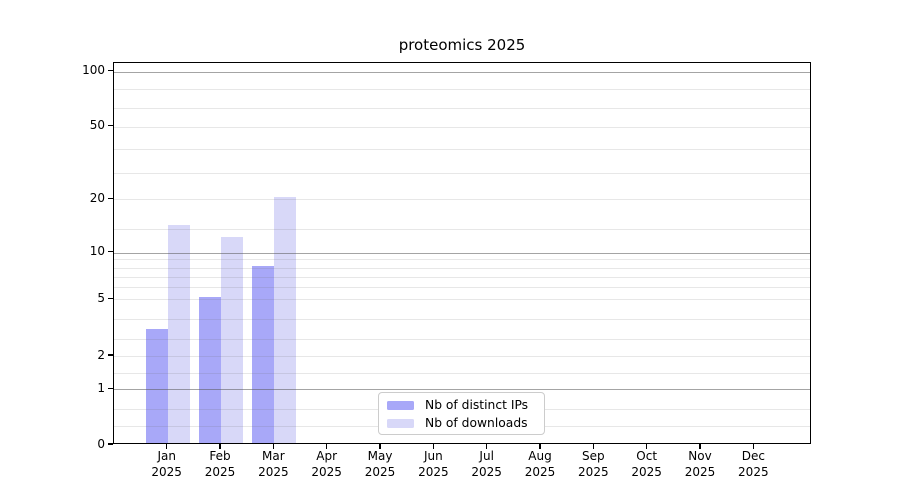  Describe the element at coordinates (93, 70) in the screenshot. I see `y-tick-label: 100` at that location.